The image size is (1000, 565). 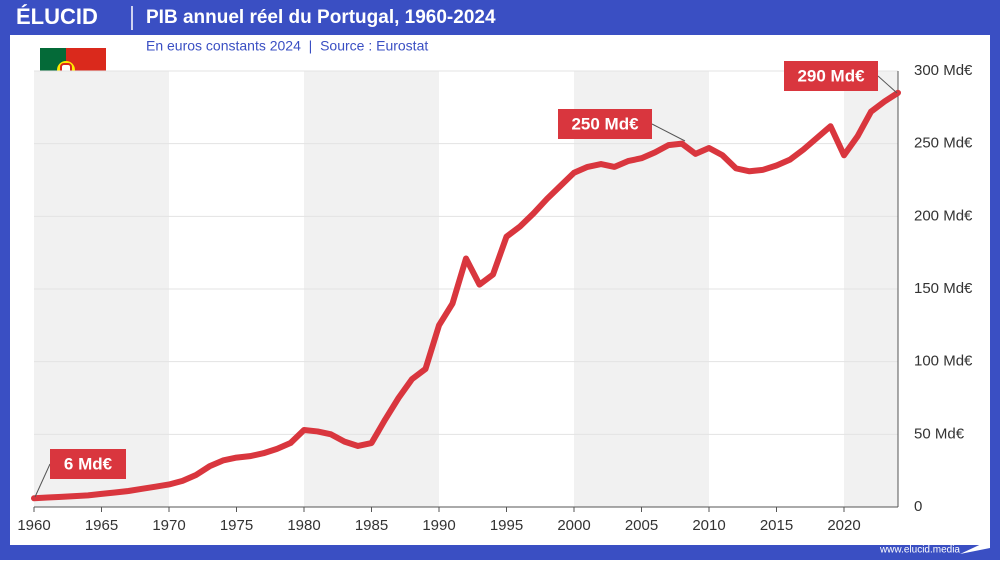 What do you see at coordinates (236, 525) in the screenshot?
I see `x-tick-label: 1975` at bounding box center [236, 525].